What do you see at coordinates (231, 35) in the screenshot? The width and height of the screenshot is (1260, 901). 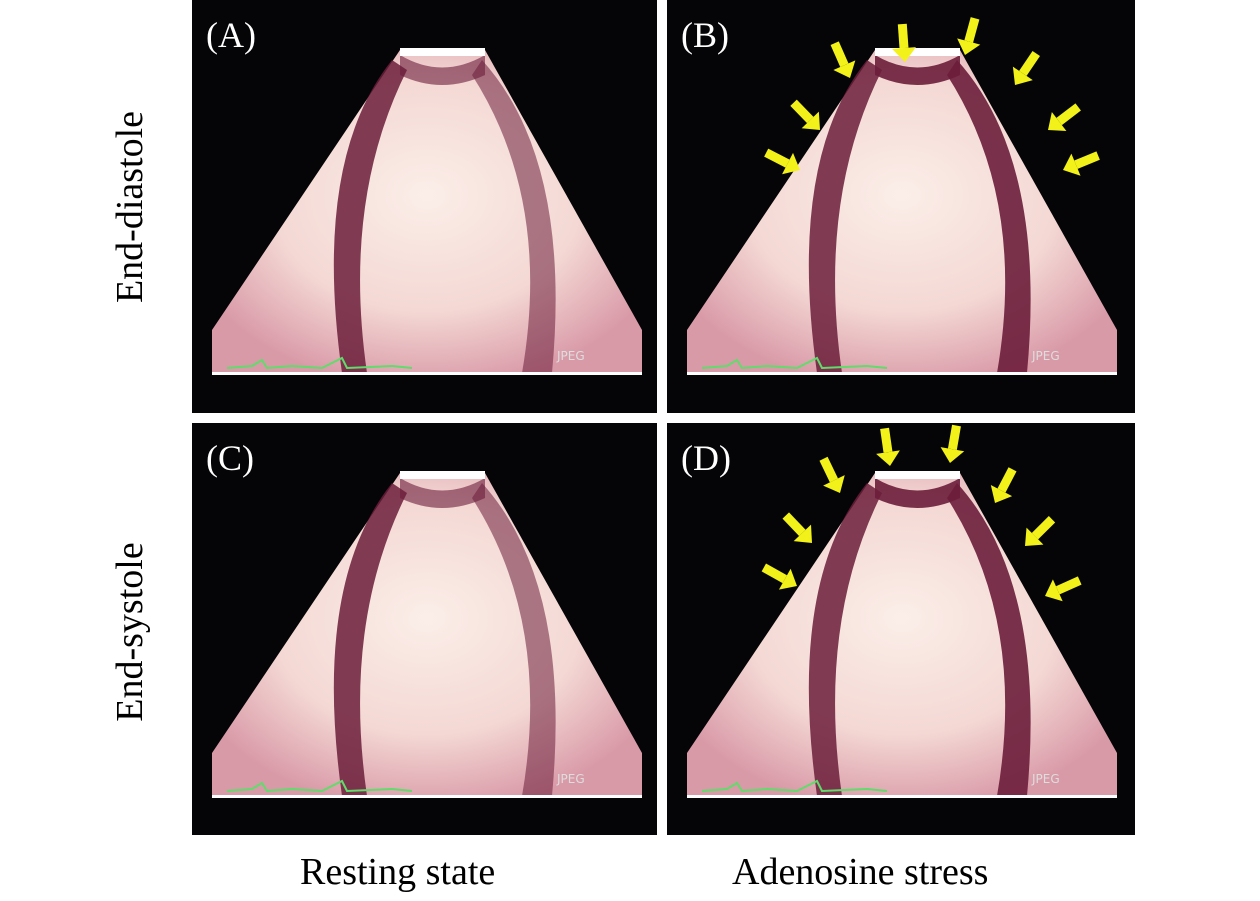 I see `panel-label: (A)` at bounding box center [231, 35].